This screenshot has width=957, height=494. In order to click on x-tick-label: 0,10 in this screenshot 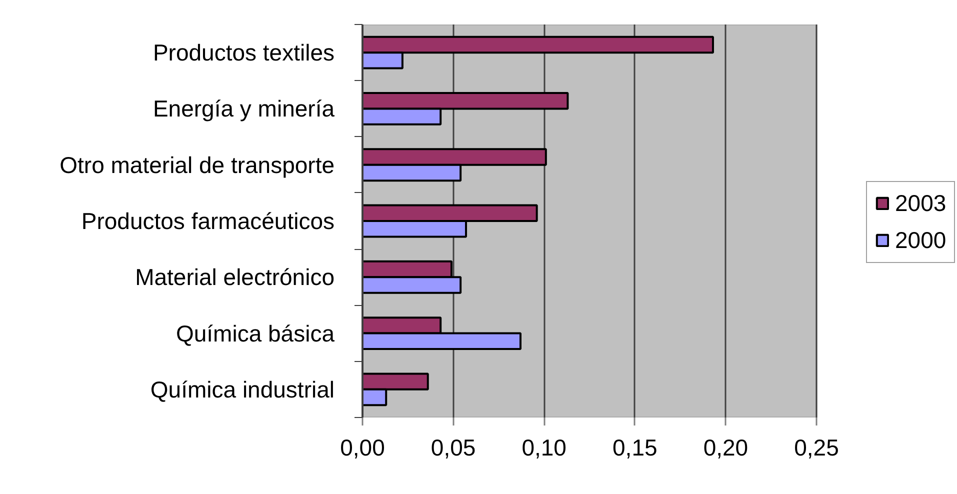, I will do `click(544, 447)`.